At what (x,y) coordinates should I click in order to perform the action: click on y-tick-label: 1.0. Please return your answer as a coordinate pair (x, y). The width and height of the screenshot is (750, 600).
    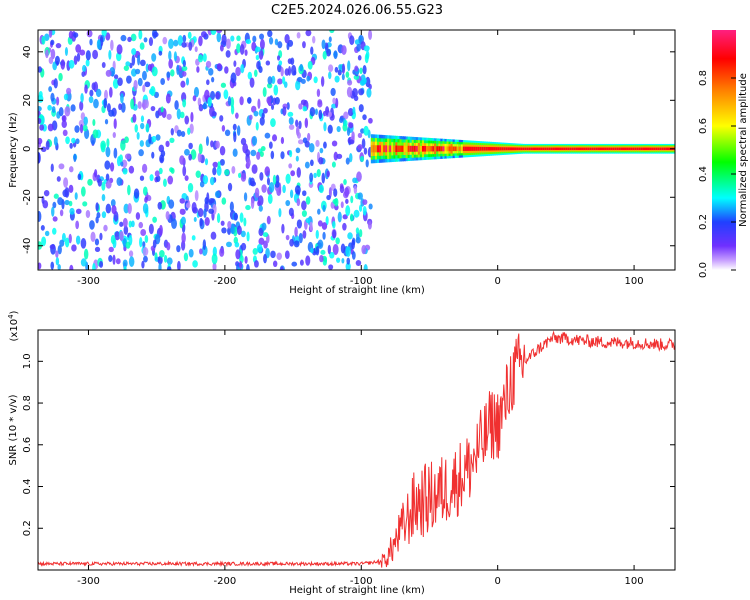
    Looking at the image, I should click on (27, 361).